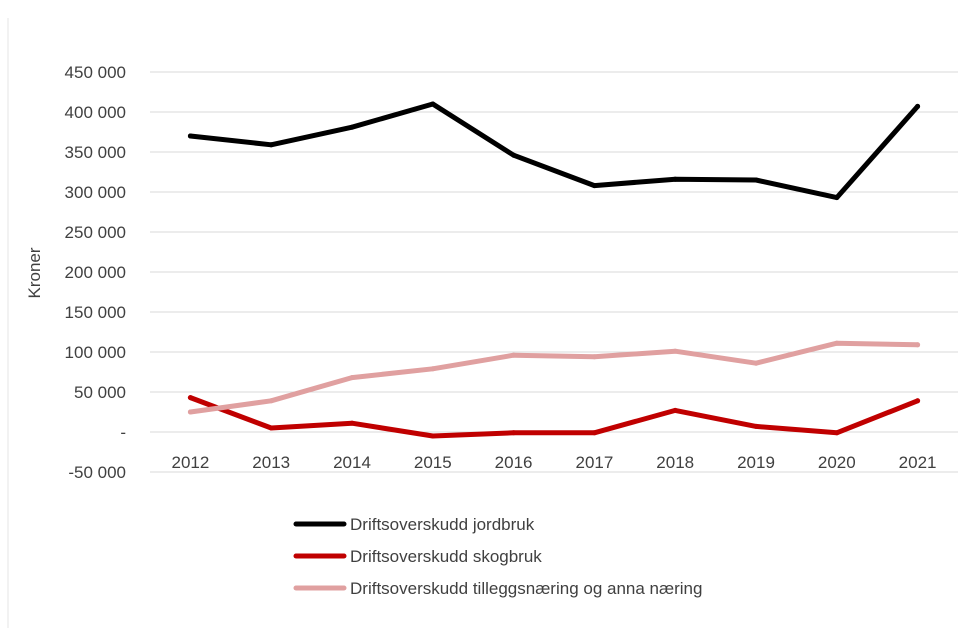 This screenshot has width=975, height=633. What do you see at coordinates (446, 556) in the screenshot?
I see `legend-label: Driftsoverskudd skogbruk` at bounding box center [446, 556].